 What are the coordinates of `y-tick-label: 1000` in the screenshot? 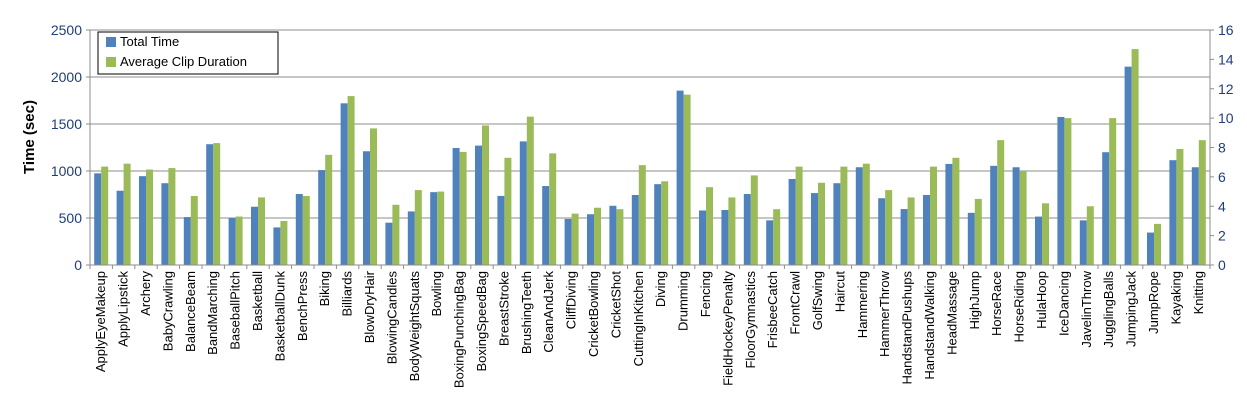 It's located at (66, 171).